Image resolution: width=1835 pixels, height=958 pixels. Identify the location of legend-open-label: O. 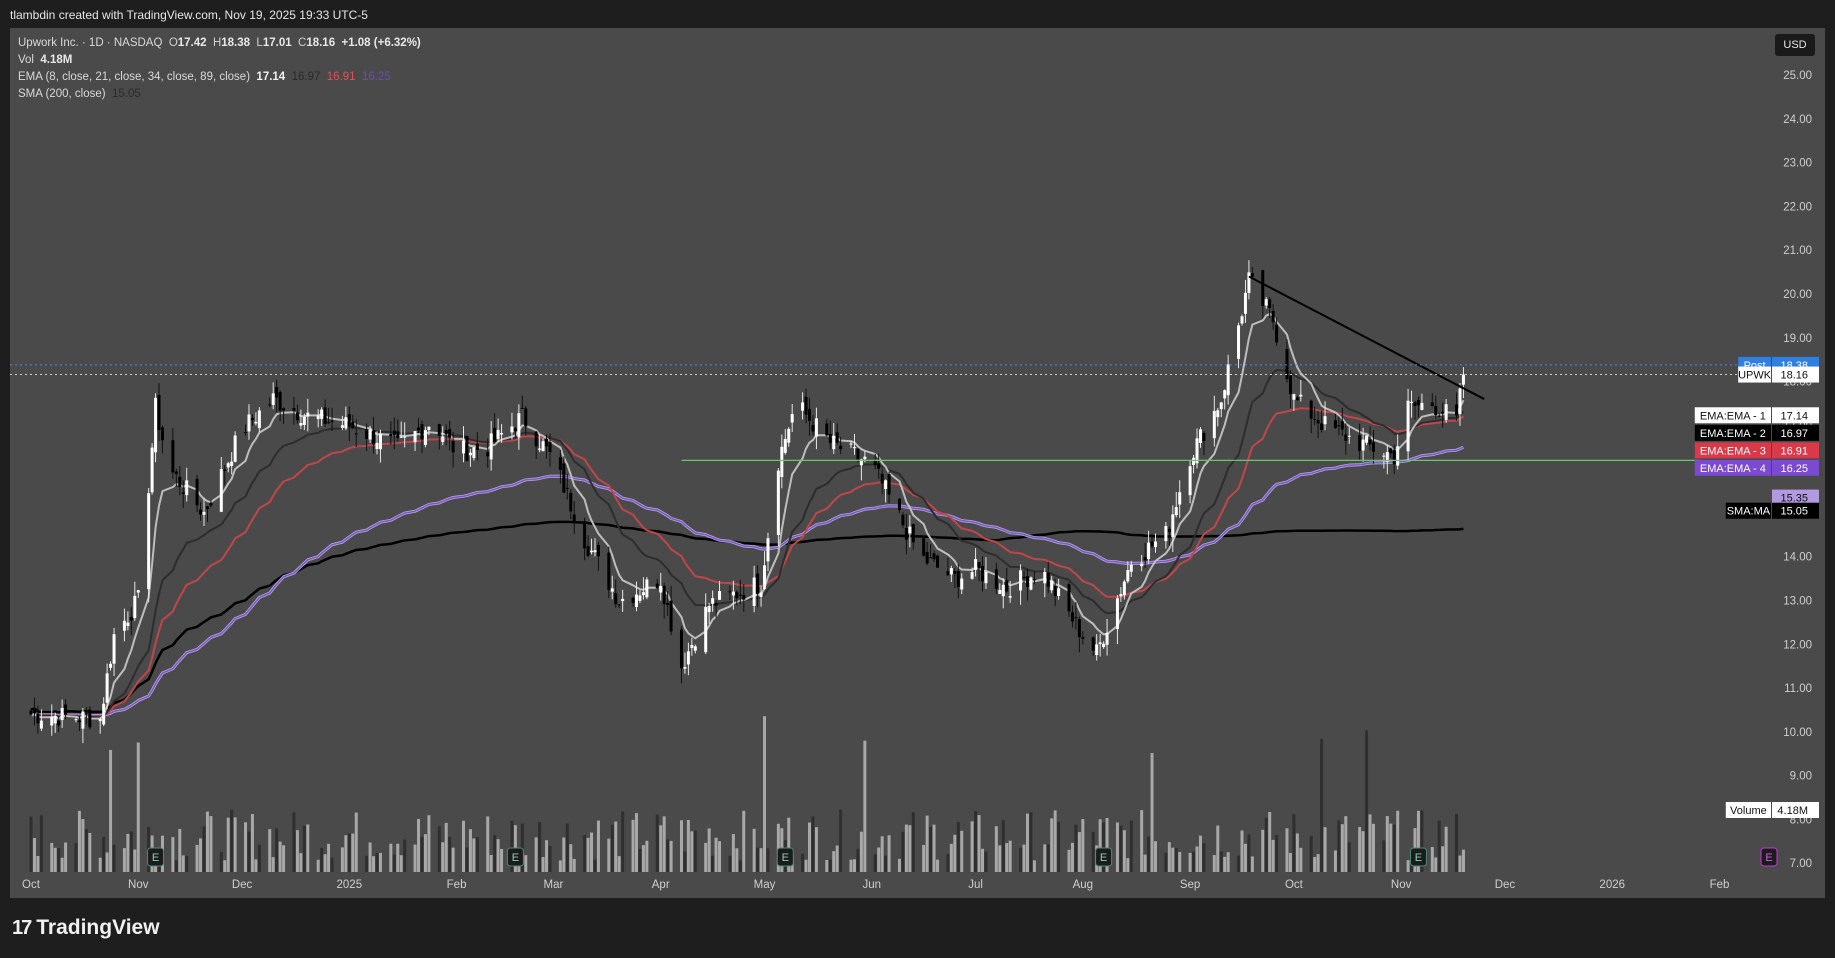
(173, 43).